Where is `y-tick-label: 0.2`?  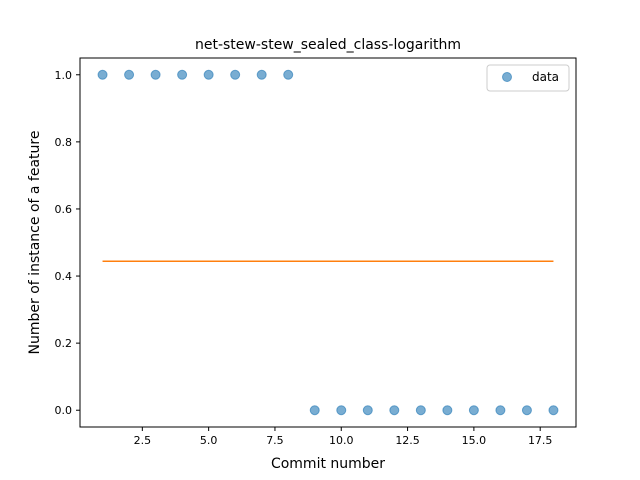
y-tick-label: 0.2 is located at coordinates (64, 343).